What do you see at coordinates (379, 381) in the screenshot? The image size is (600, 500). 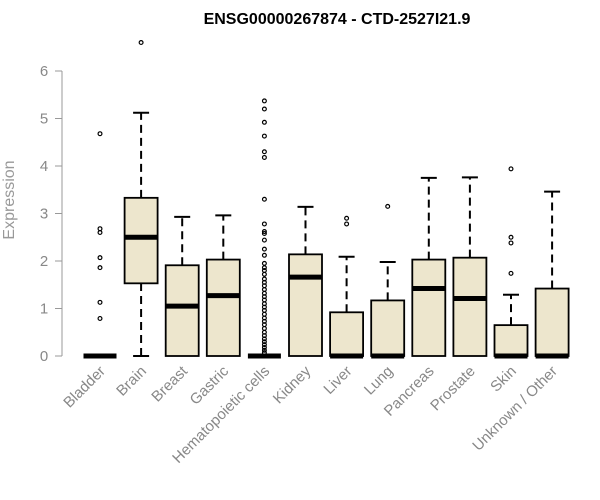 I see `x-tick-label: Lung` at bounding box center [379, 381].